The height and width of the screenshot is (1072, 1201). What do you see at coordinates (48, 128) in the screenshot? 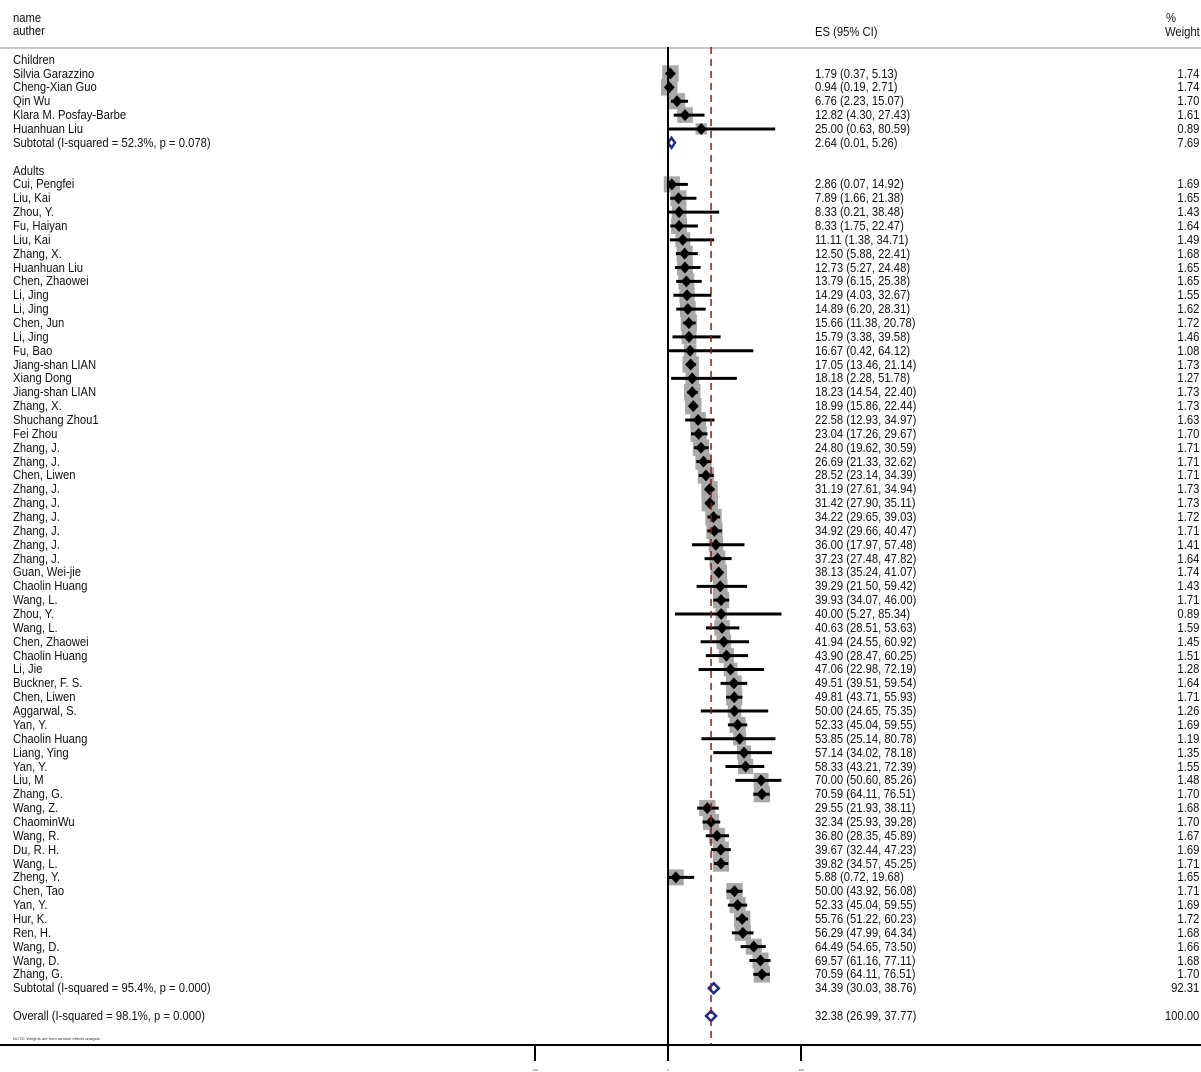
I see `study-name-4: Huanhuan Liu` at bounding box center [48, 128].